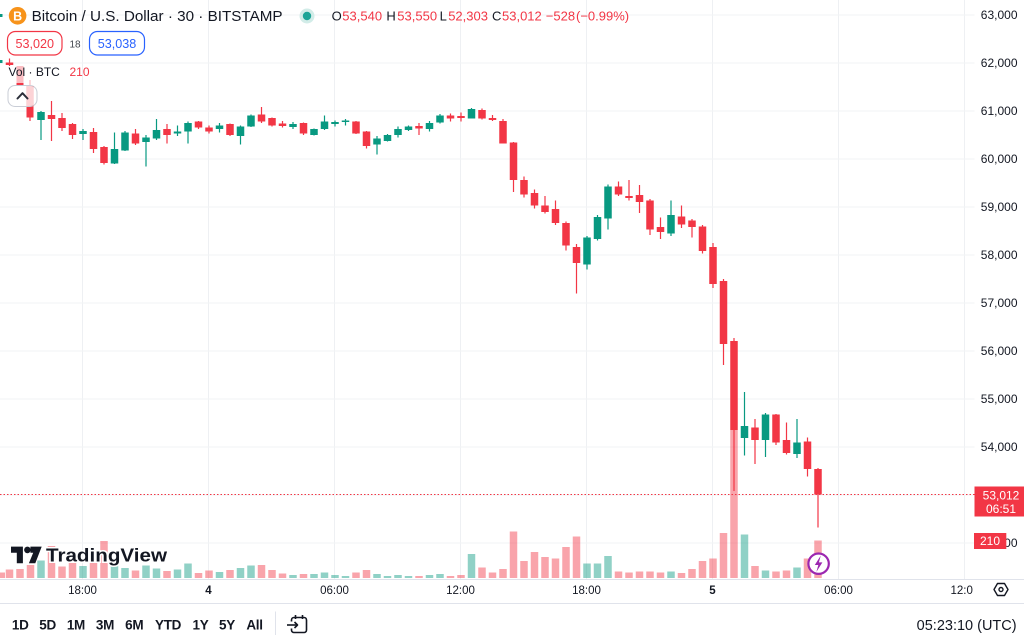 The width and height of the screenshot is (1024, 640). I want to click on svg-text: L, so click(443, 16).